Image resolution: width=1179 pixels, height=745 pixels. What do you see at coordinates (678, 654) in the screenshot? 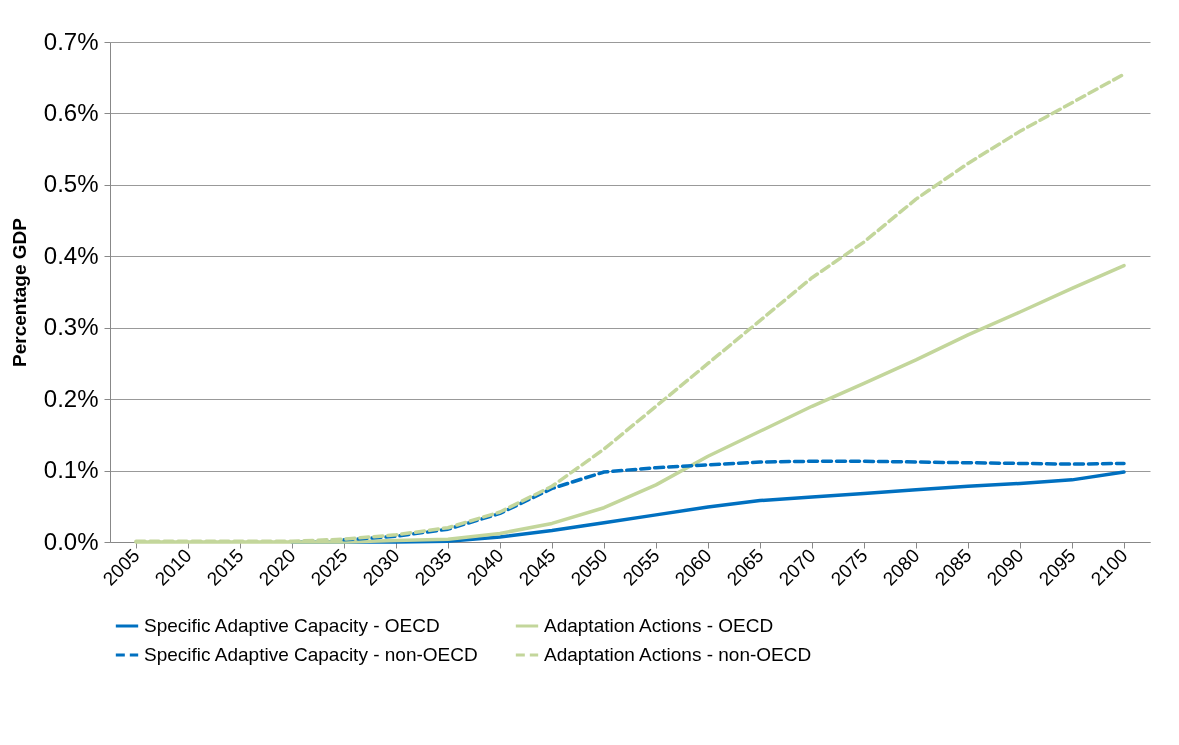
I see `legend-label: Adaptation Actions - non-OECD` at bounding box center [678, 654].